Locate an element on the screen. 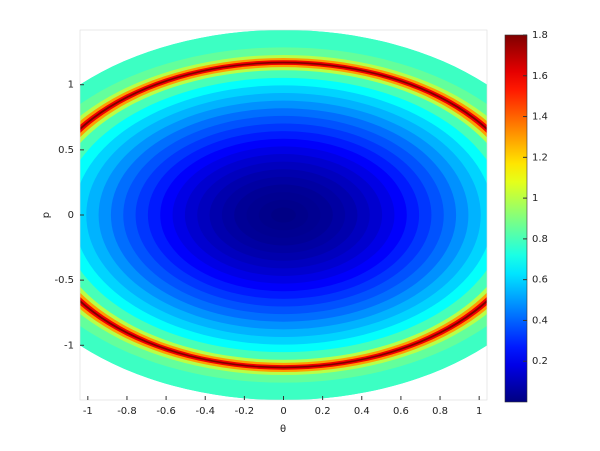  colorbar-tick-label: 1.2 is located at coordinates (540, 157).